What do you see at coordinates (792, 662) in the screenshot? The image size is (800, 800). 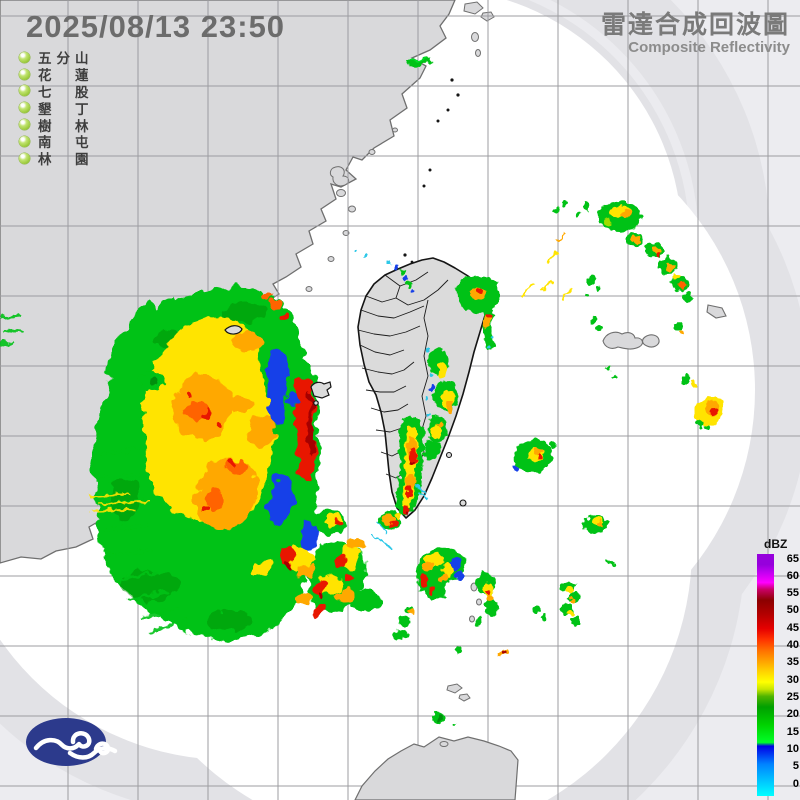 I see `dbz-tick-label: 35` at bounding box center [792, 662].